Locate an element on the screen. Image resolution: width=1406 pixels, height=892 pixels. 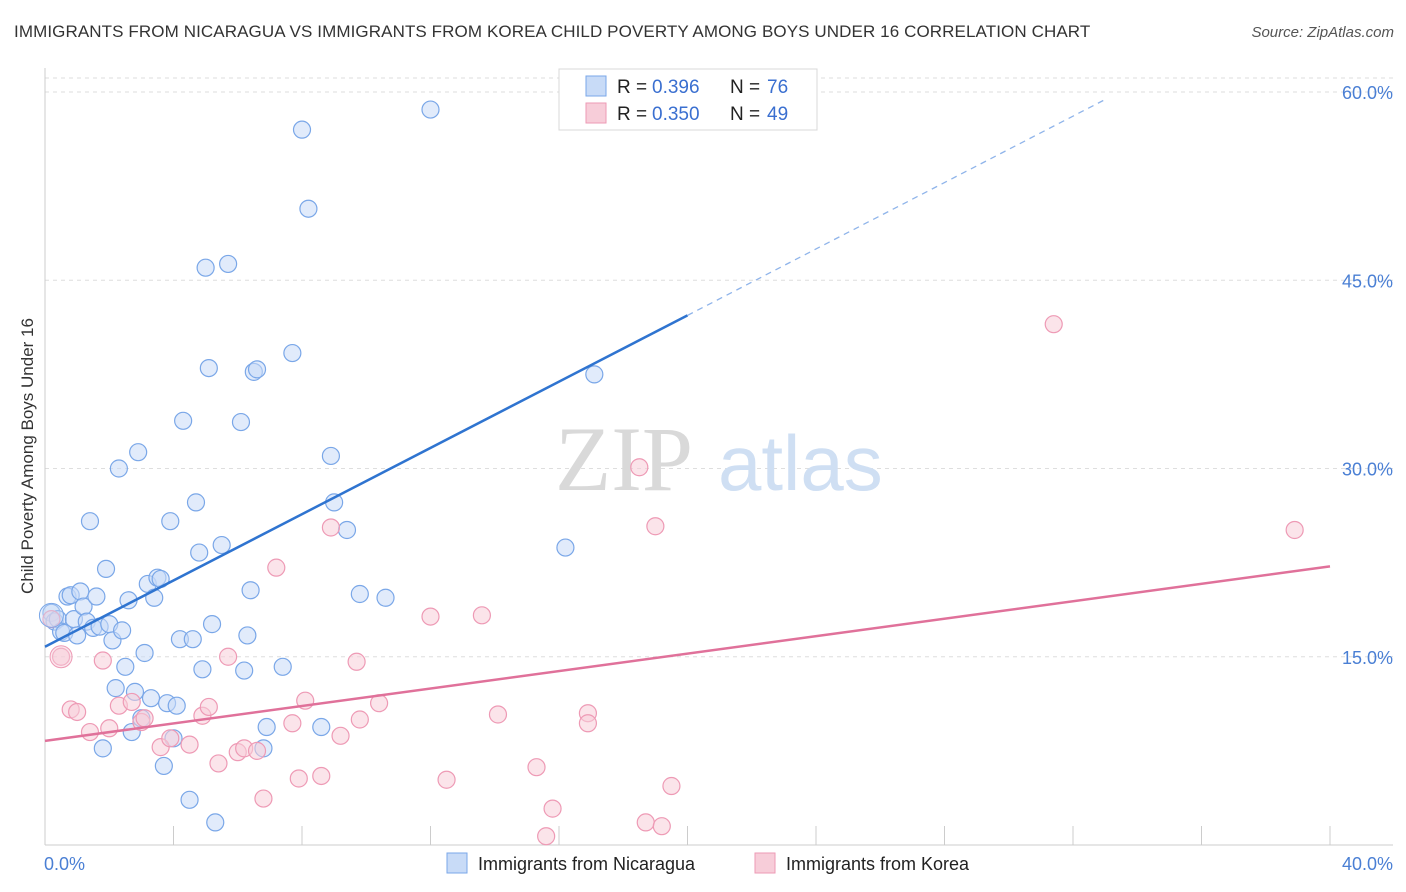
y-tick-label: 15.0% is located at coordinates (1367, 658).